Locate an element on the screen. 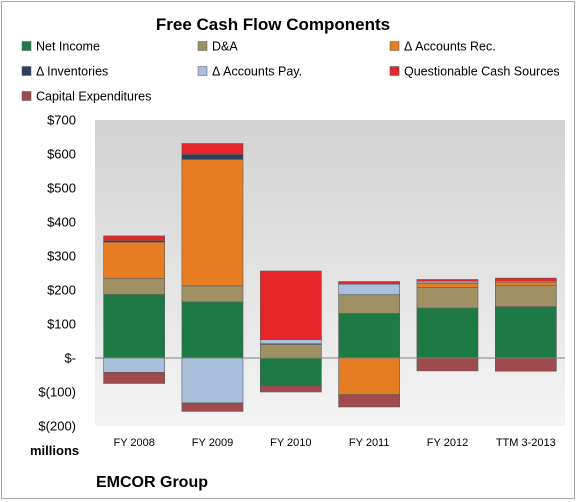 The width and height of the screenshot is (578, 502). legend-swatch-delta-accounts-rec is located at coordinates (394, 46).